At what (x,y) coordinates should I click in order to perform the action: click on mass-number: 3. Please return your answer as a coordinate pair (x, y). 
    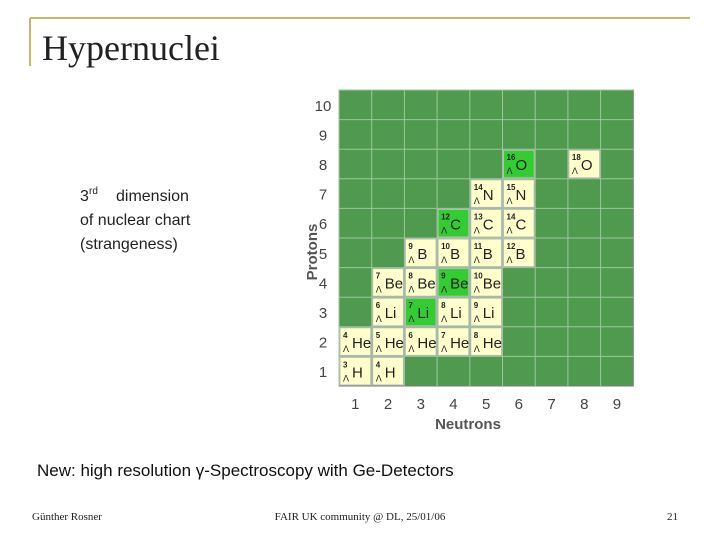
    Looking at the image, I should click on (345, 364).